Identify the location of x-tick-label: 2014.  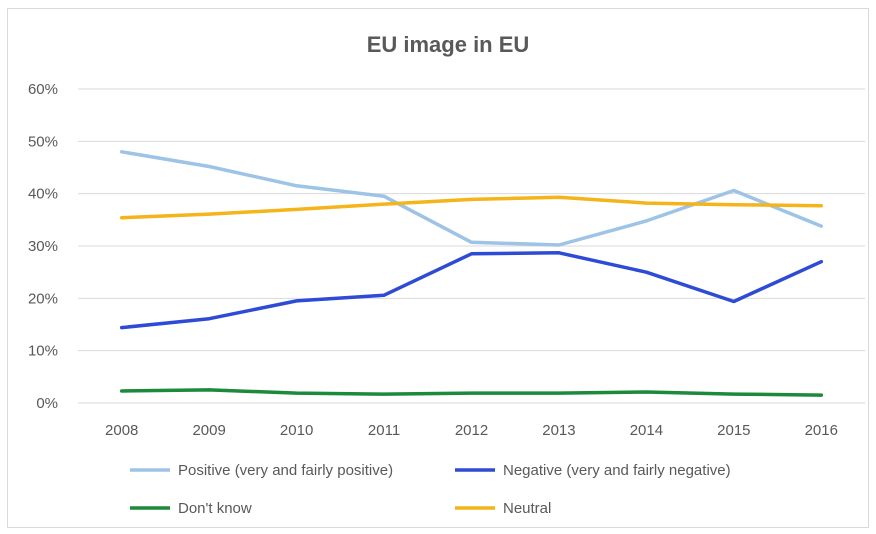
(646, 430).